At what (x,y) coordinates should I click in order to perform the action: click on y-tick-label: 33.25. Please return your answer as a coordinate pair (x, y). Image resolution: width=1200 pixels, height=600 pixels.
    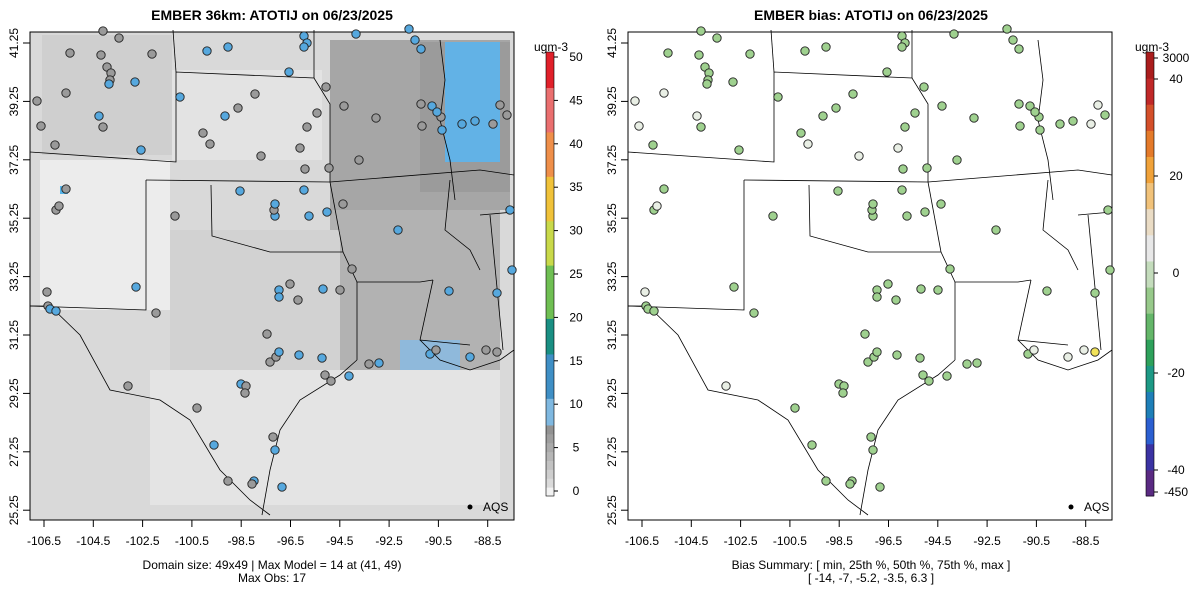
    Looking at the image, I should click on (612, 276).